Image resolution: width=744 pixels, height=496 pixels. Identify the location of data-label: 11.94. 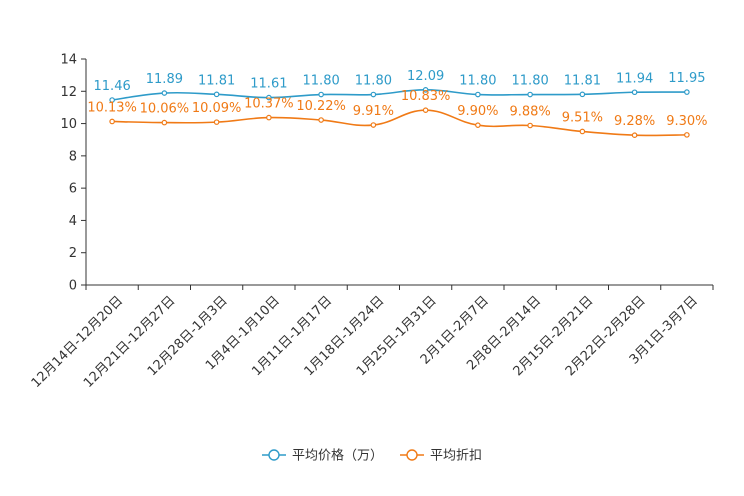
(634, 78).